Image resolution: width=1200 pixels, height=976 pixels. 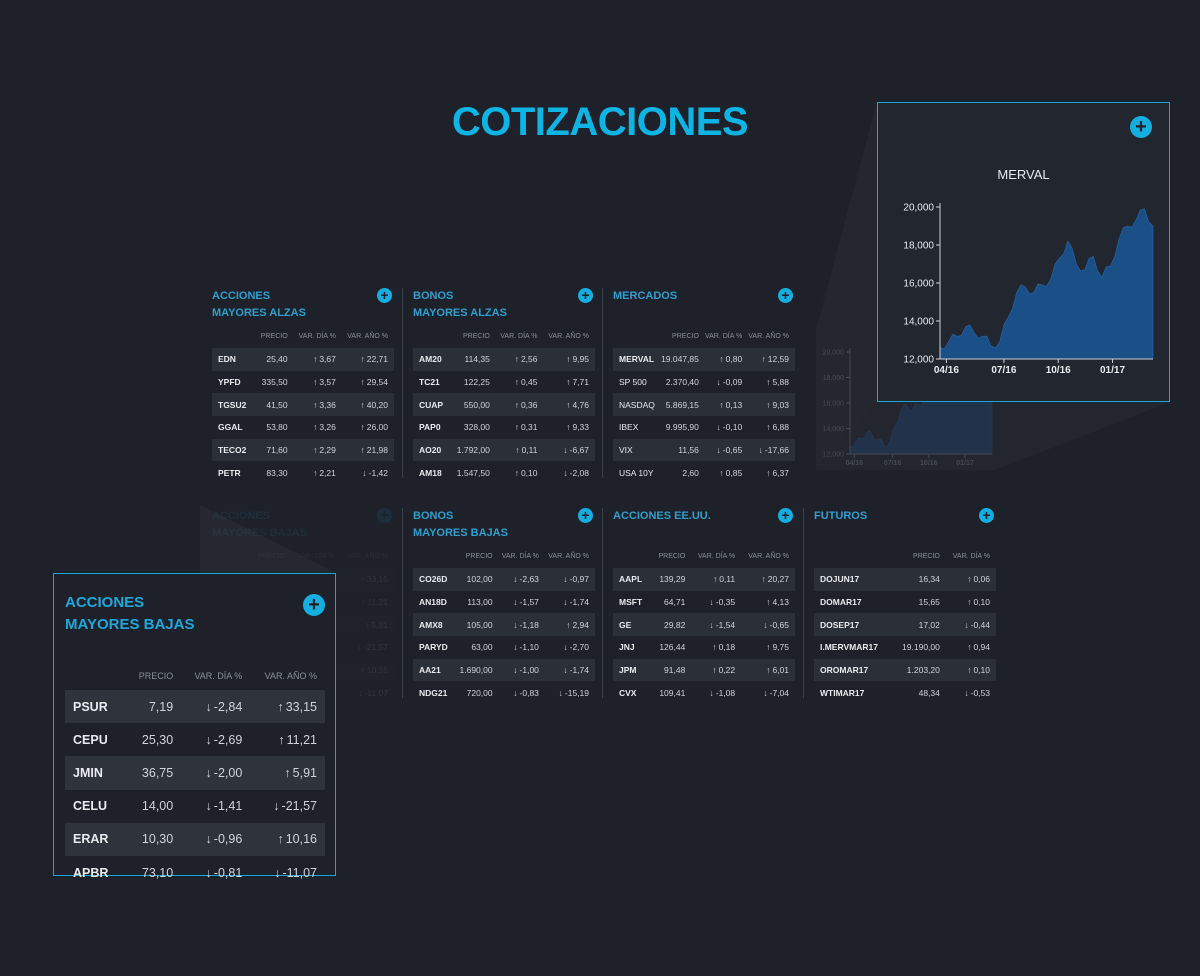 I want to click on var-dia-cell: ↑ 0,10, so click(x=970, y=670).